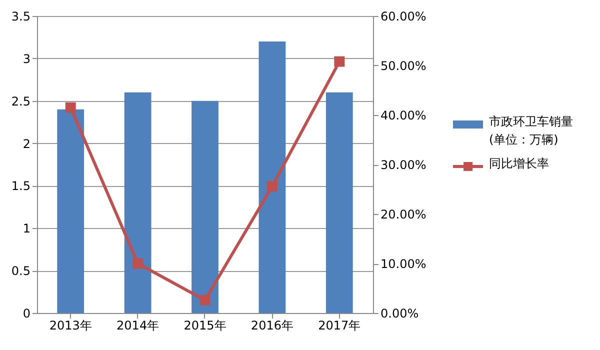 This screenshot has height=350, width=600. What do you see at coordinates (272, 325) in the screenshot?
I see `x-tick-label: 2016年` at bounding box center [272, 325].